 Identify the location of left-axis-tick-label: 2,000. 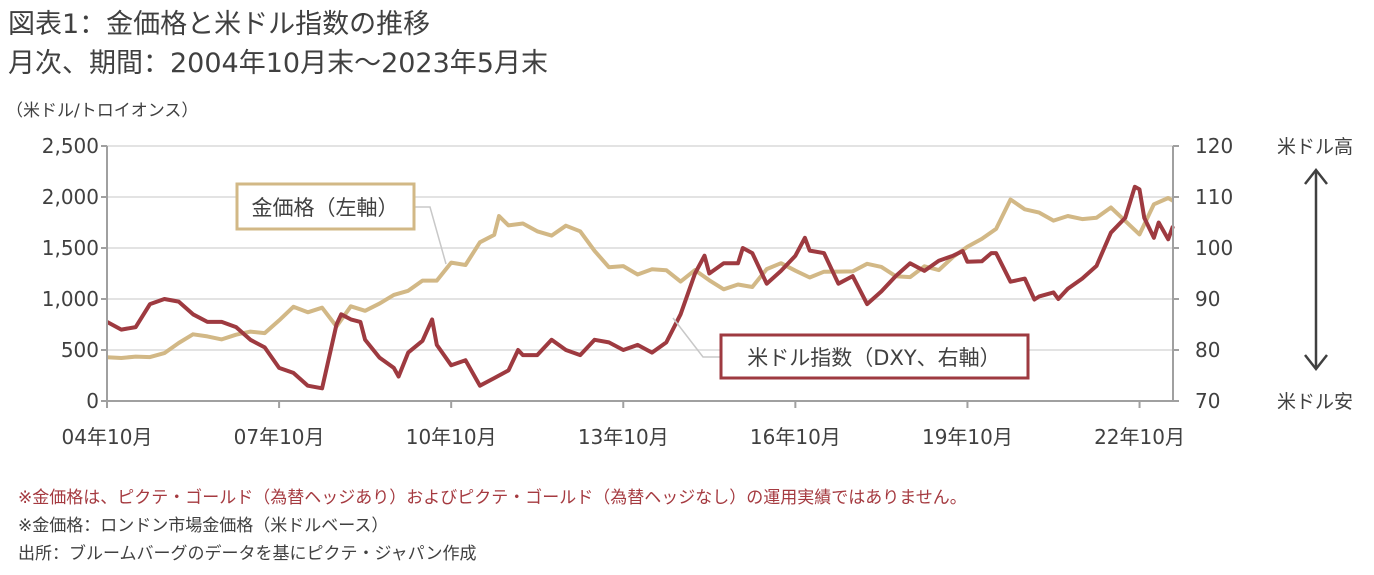
(70, 197).